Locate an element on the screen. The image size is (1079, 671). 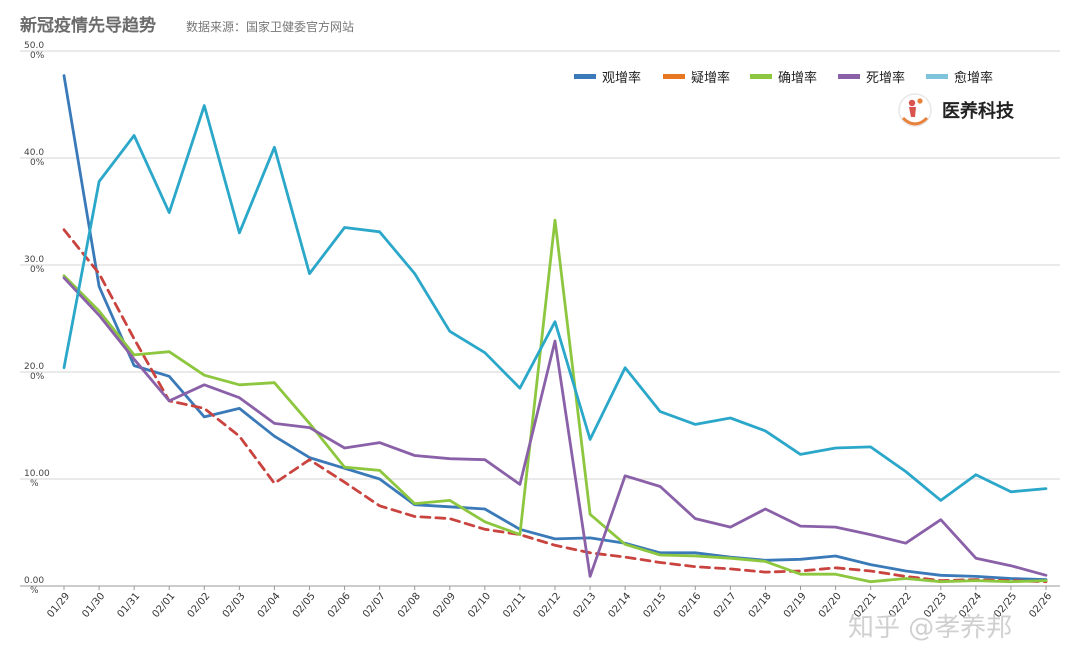
y-tick-label: 0.00 is located at coordinates (34, 581).